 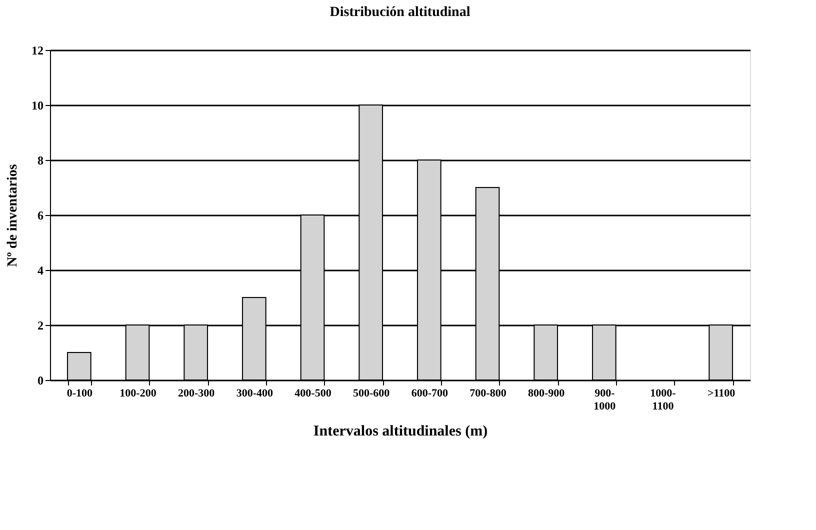 I want to click on y-tick-label: 0, so click(x=41, y=381).